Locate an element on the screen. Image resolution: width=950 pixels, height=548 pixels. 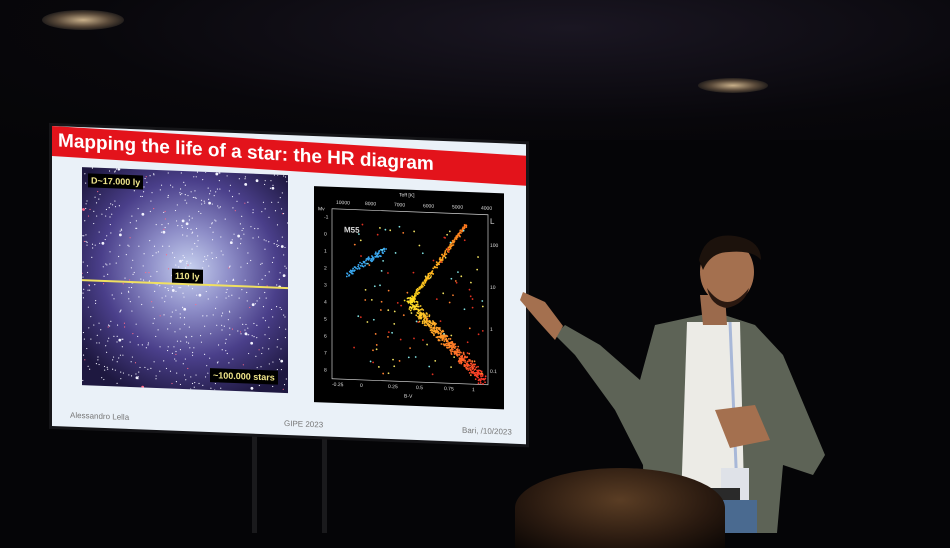
axis-tick-label: 6000 is located at coordinates (429, 206).